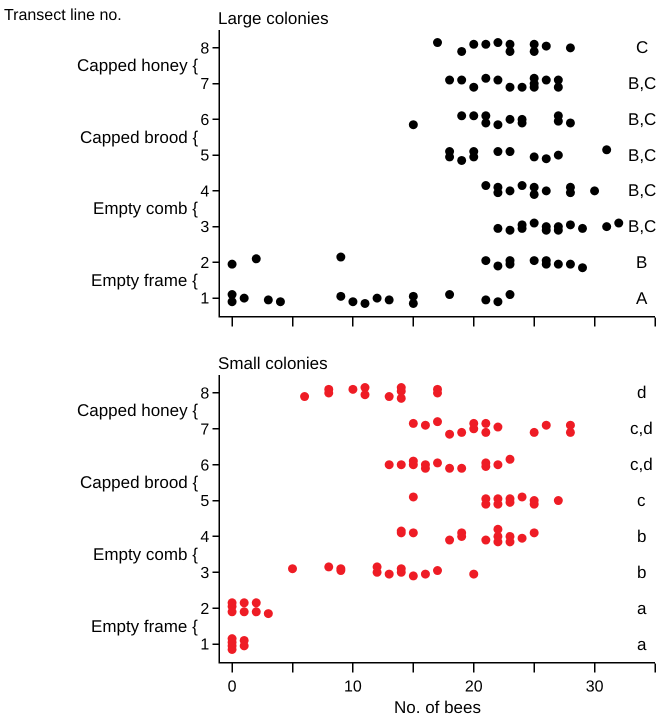 The width and height of the screenshot is (671, 721). I want to click on x-tick-label: 0, so click(232, 687).